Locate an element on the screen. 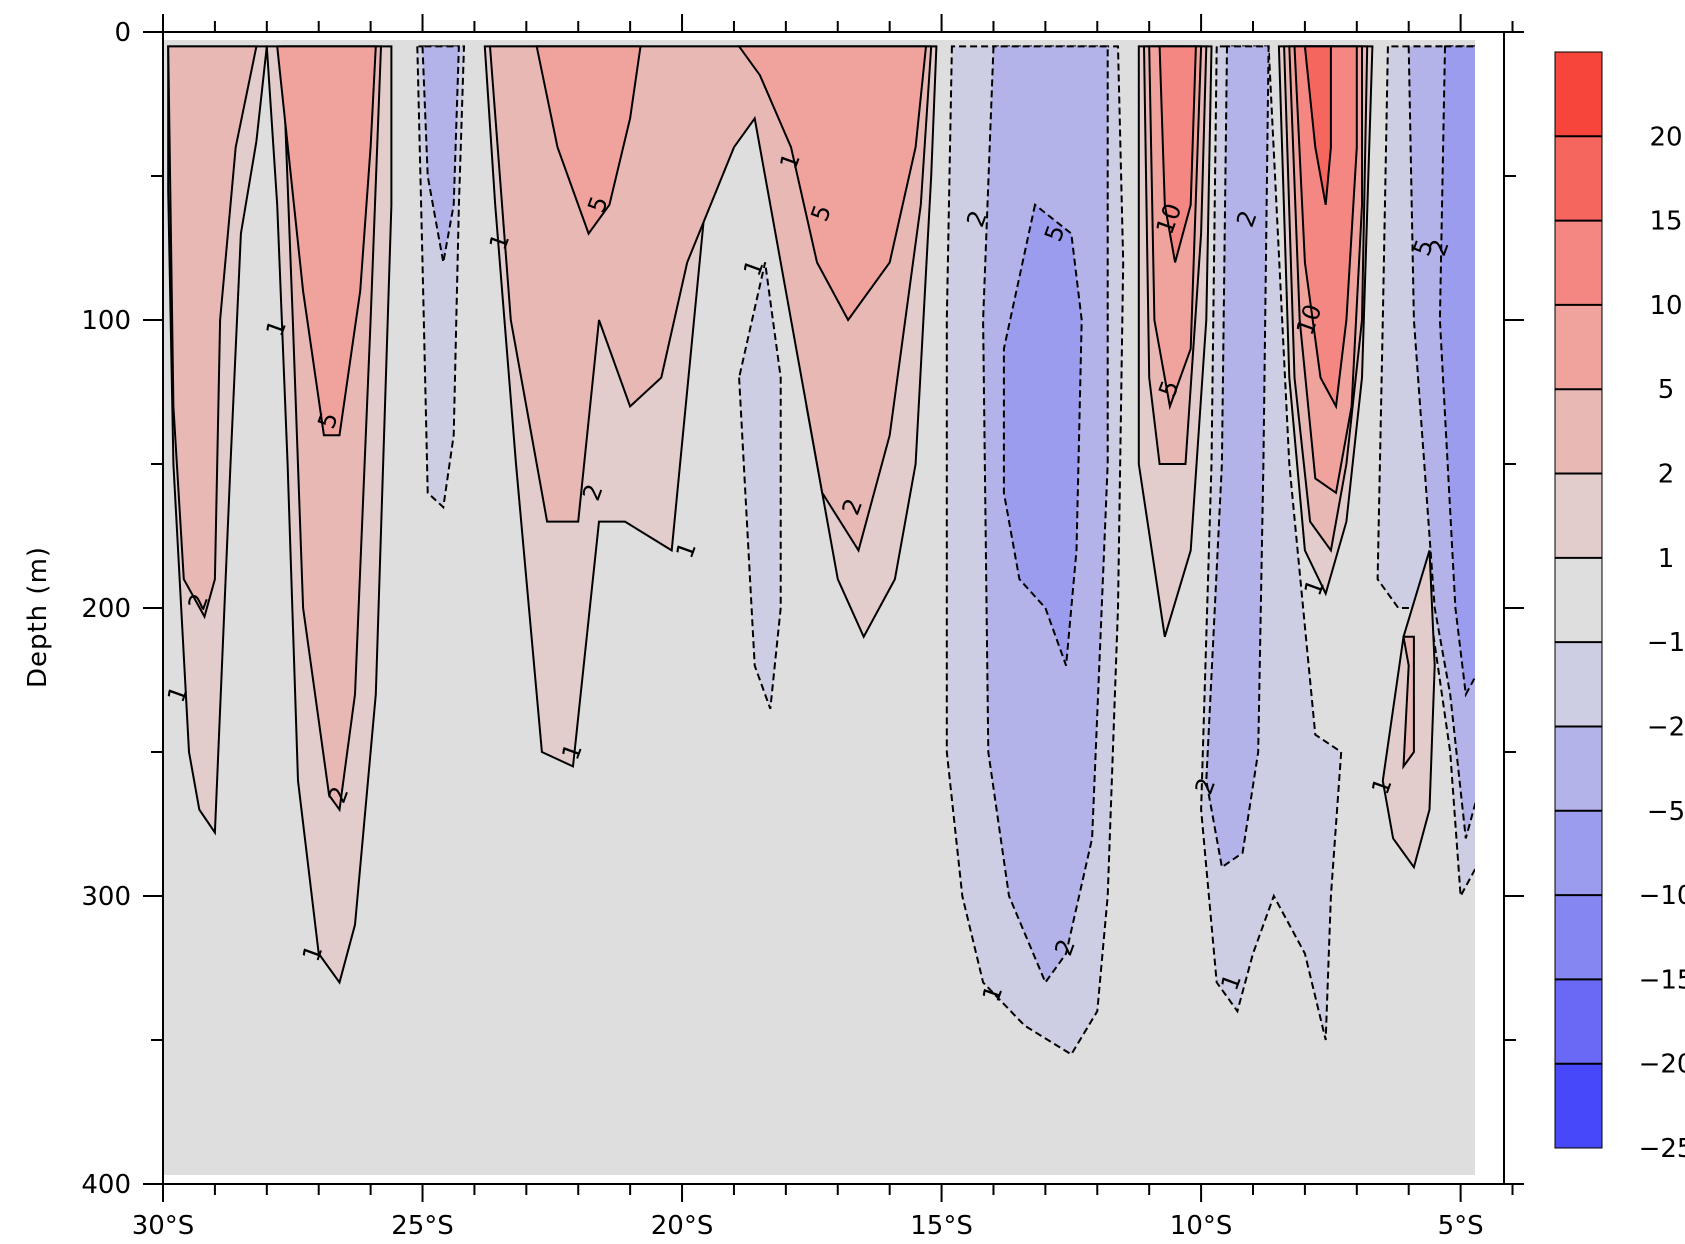 The height and width of the screenshot is (1244, 1685). x-tick-label: 30°S is located at coordinates (163, 1226).